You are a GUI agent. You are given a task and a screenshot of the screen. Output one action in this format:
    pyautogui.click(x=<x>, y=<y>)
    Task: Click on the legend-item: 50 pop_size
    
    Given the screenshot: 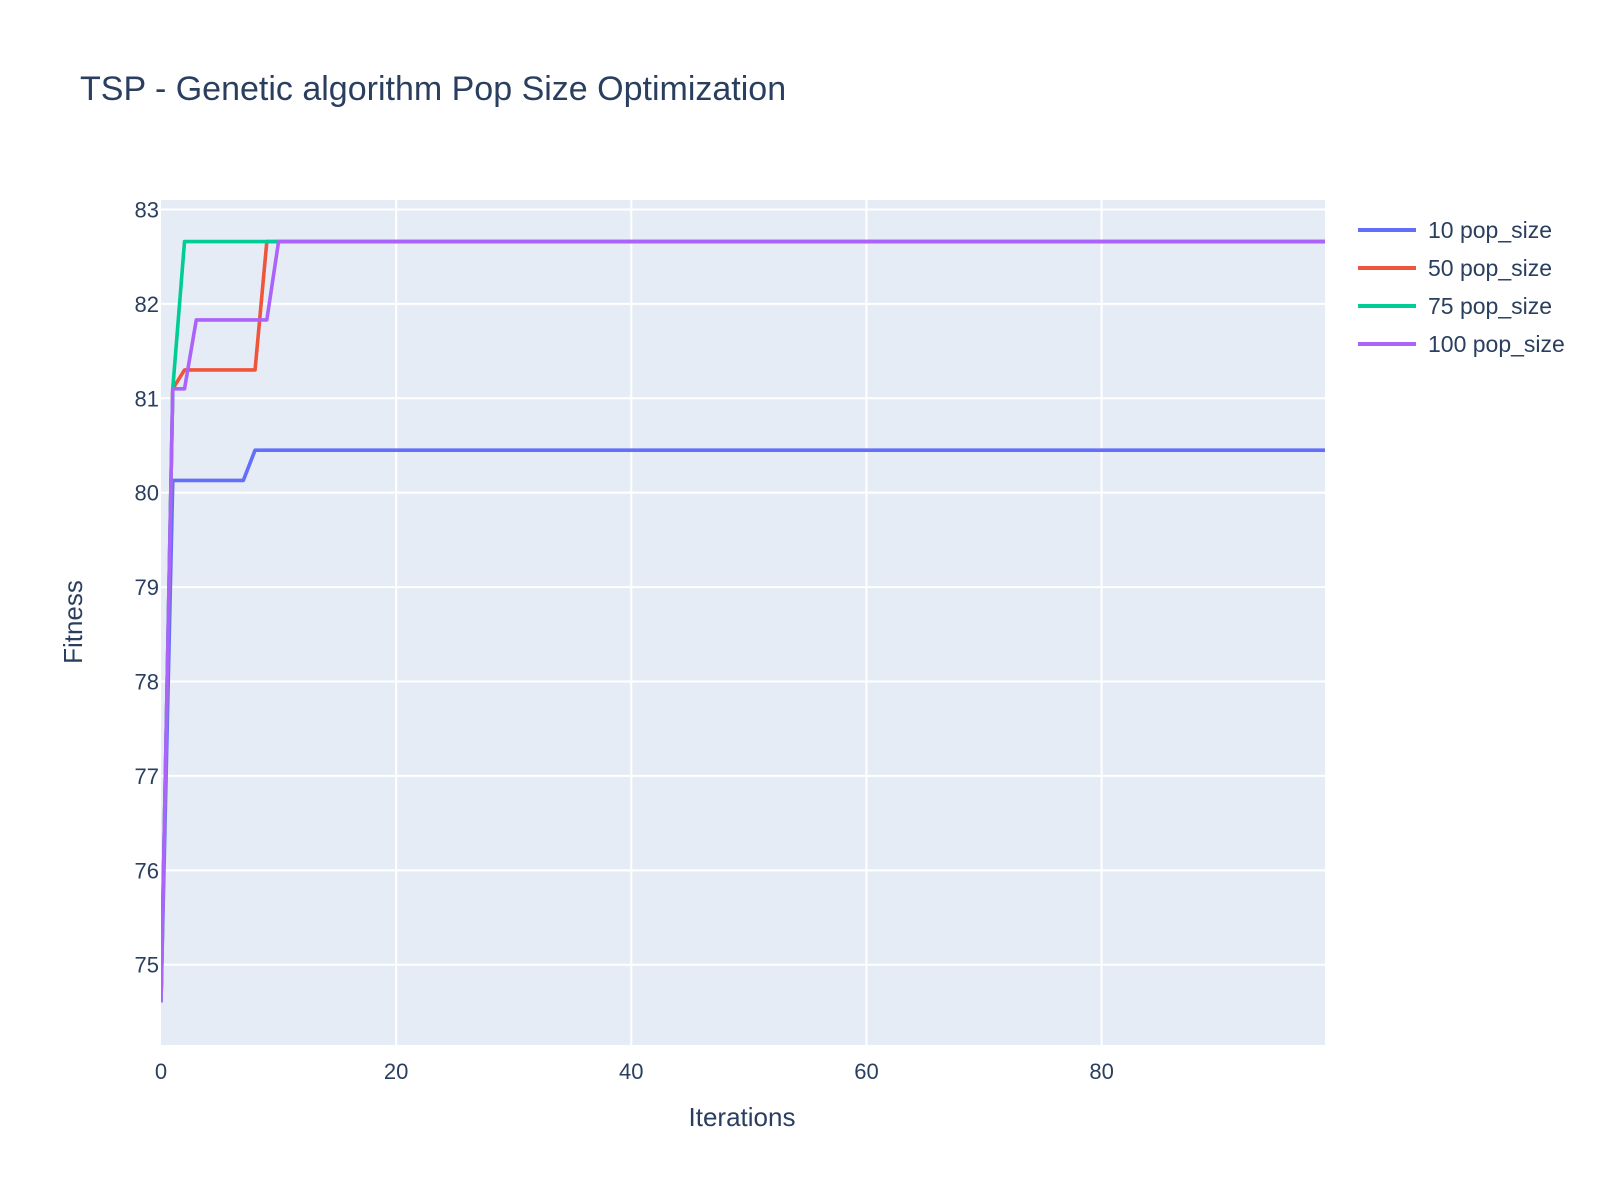 What is the action you would take?
    pyautogui.click(x=1455, y=268)
    